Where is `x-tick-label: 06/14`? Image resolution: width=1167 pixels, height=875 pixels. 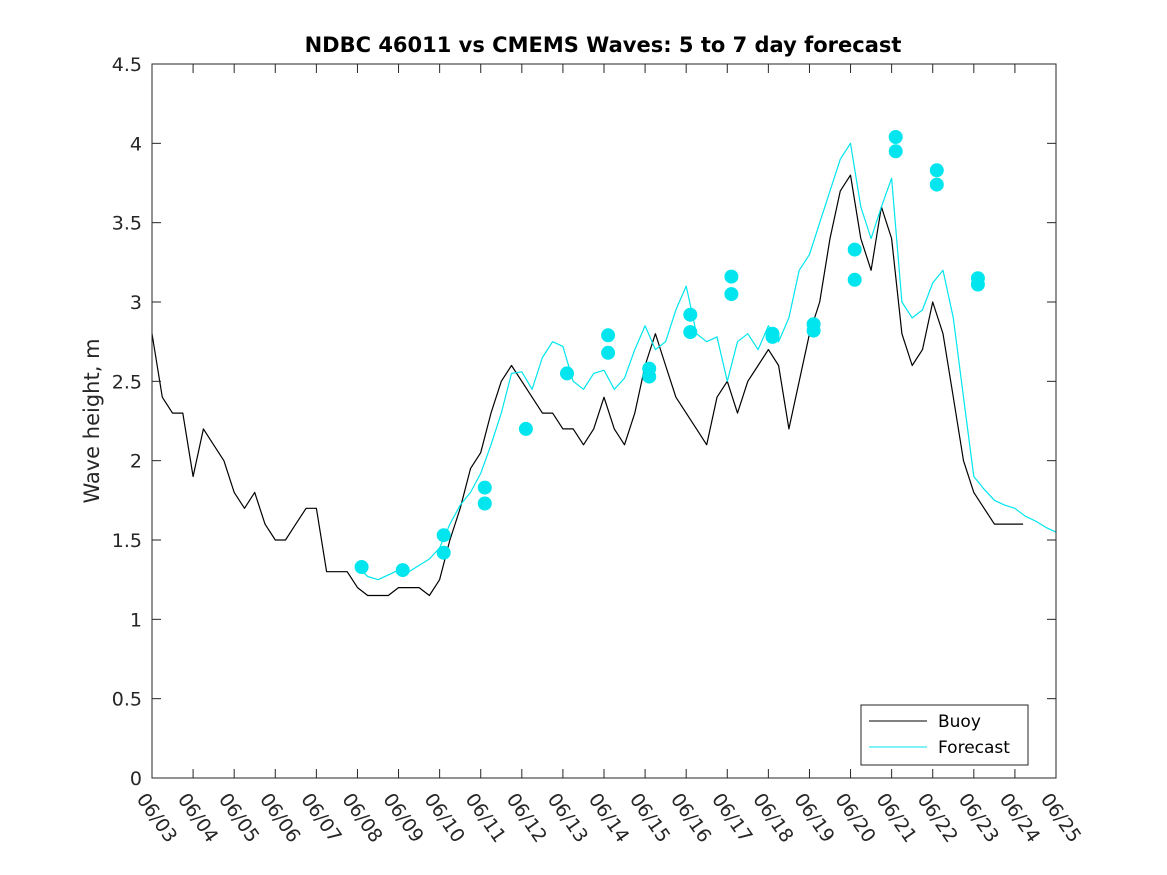 x-tick-label: 06/14 is located at coordinates (608, 817).